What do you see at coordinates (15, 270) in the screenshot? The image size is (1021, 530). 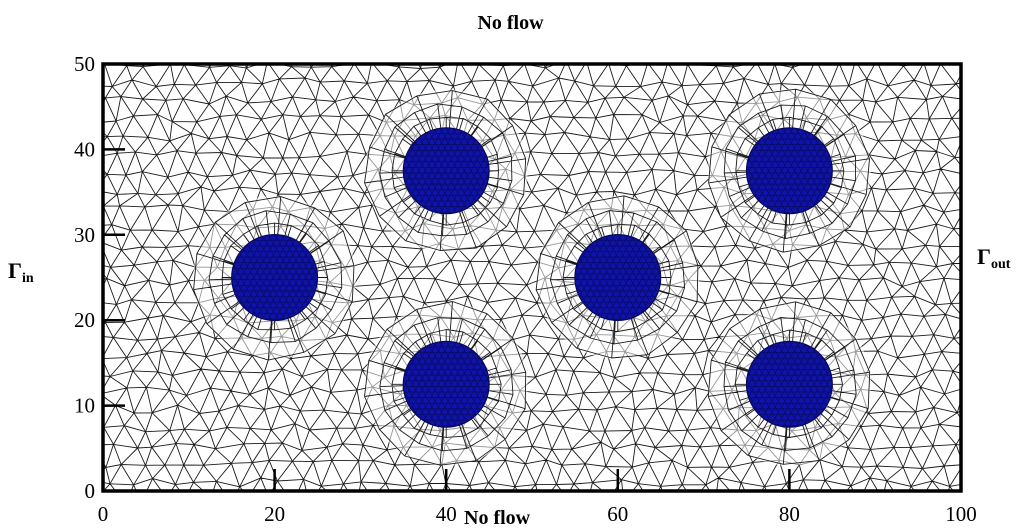 I see `inlet-symbol: Γ` at bounding box center [15, 270].